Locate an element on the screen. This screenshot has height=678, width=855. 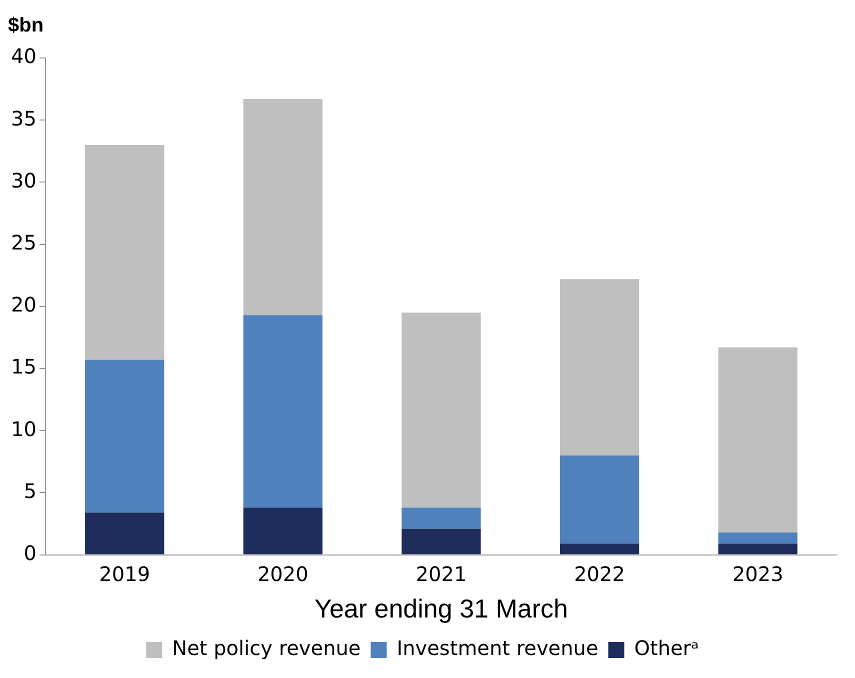
y-tick-label: 15 is located at coordinates (23, 366).